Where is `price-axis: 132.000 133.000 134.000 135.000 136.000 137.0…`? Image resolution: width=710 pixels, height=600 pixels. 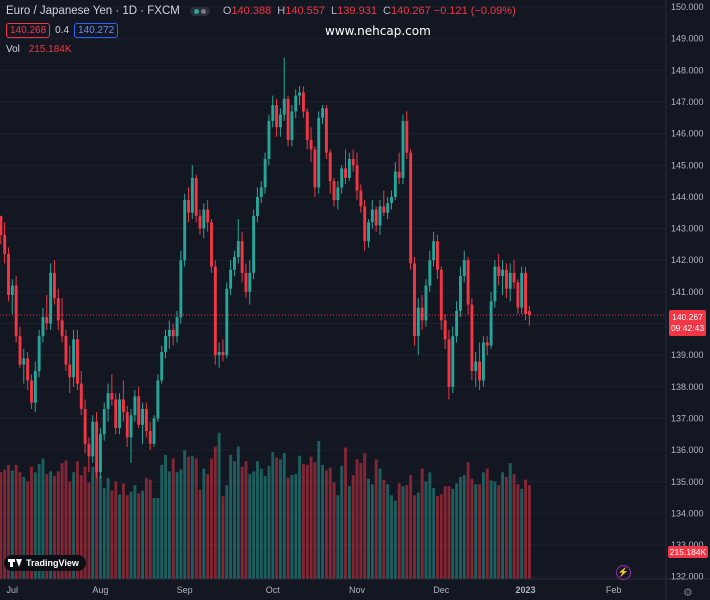
price-axis: 132.000 133.000 134.000 135.000 136.000 137.0… is located at coordinates (687, 292).